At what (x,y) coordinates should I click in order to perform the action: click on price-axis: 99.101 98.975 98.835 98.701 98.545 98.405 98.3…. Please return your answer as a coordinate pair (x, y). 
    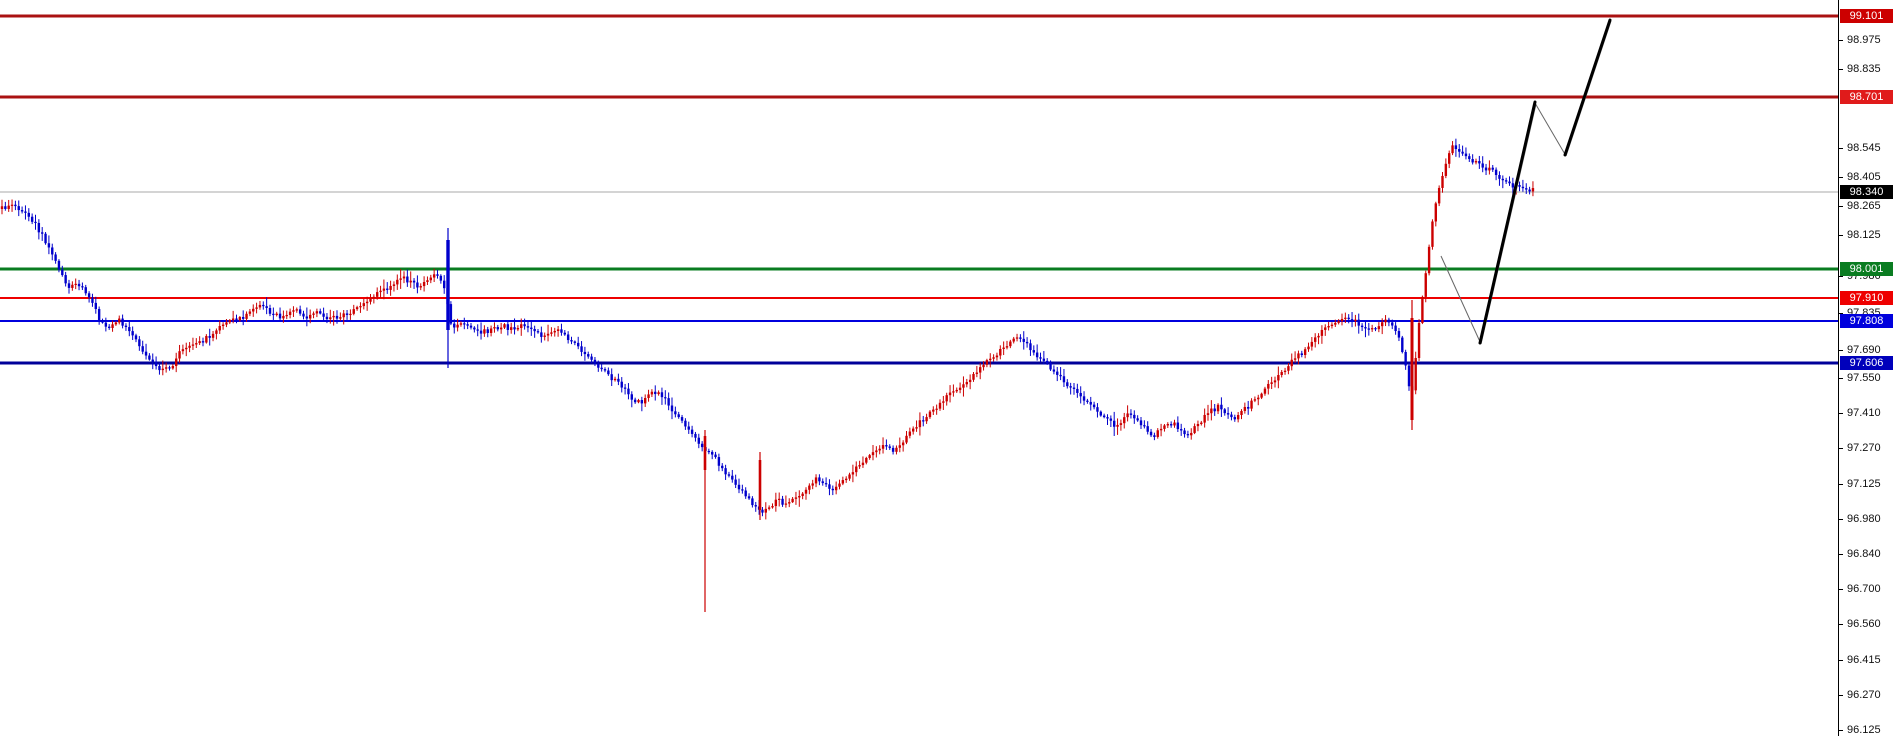
    Looking at the image, I should click on (1865, 368).